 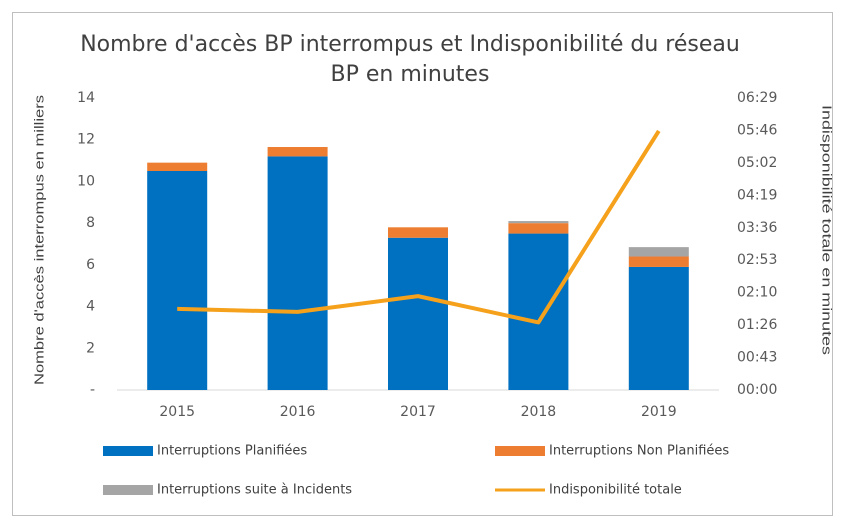 I want to click on x-tick-label: 2019, so click(x=659, y=412).